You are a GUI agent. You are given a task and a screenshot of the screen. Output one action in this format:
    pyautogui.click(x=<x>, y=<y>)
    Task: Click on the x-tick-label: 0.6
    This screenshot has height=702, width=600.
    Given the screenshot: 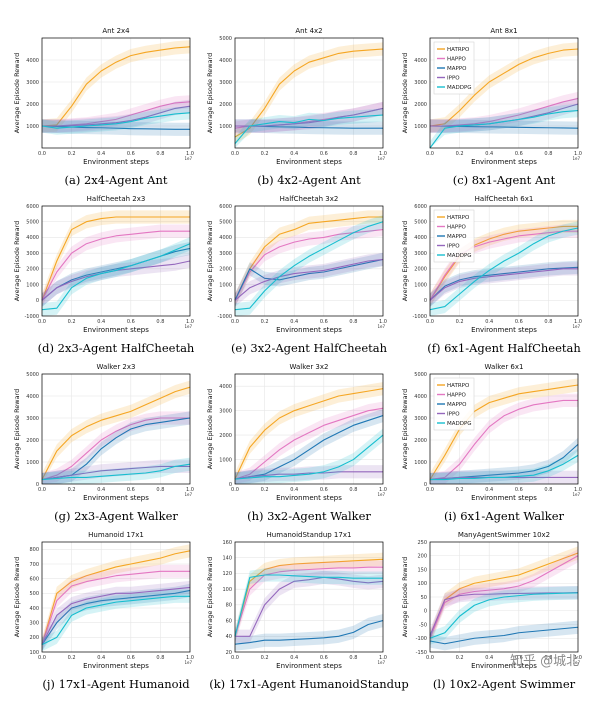 What is the action you would take?
    pyautogui.click(x=131, y=490)
    